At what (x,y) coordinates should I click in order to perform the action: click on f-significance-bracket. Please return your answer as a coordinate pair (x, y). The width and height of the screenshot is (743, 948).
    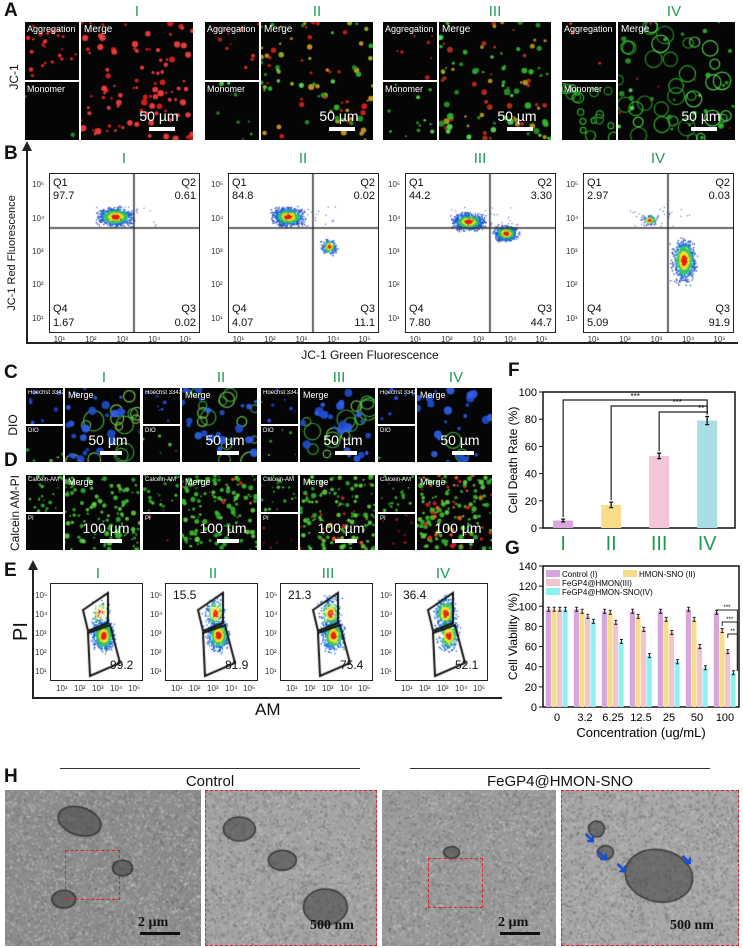
    Looking at the image, I should click on (635, 458).